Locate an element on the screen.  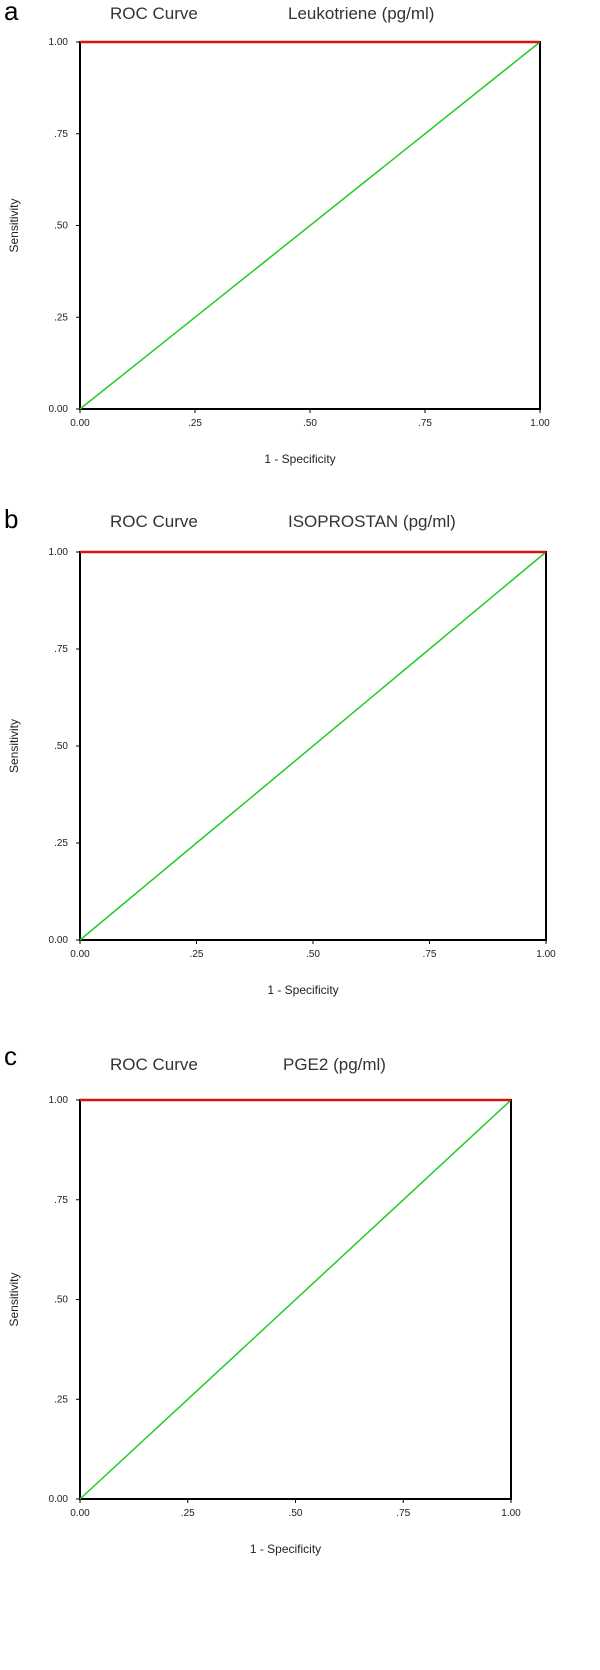
chart-subtitle: Leukotriene (pg/ml) is located at coordinates (361, 13).